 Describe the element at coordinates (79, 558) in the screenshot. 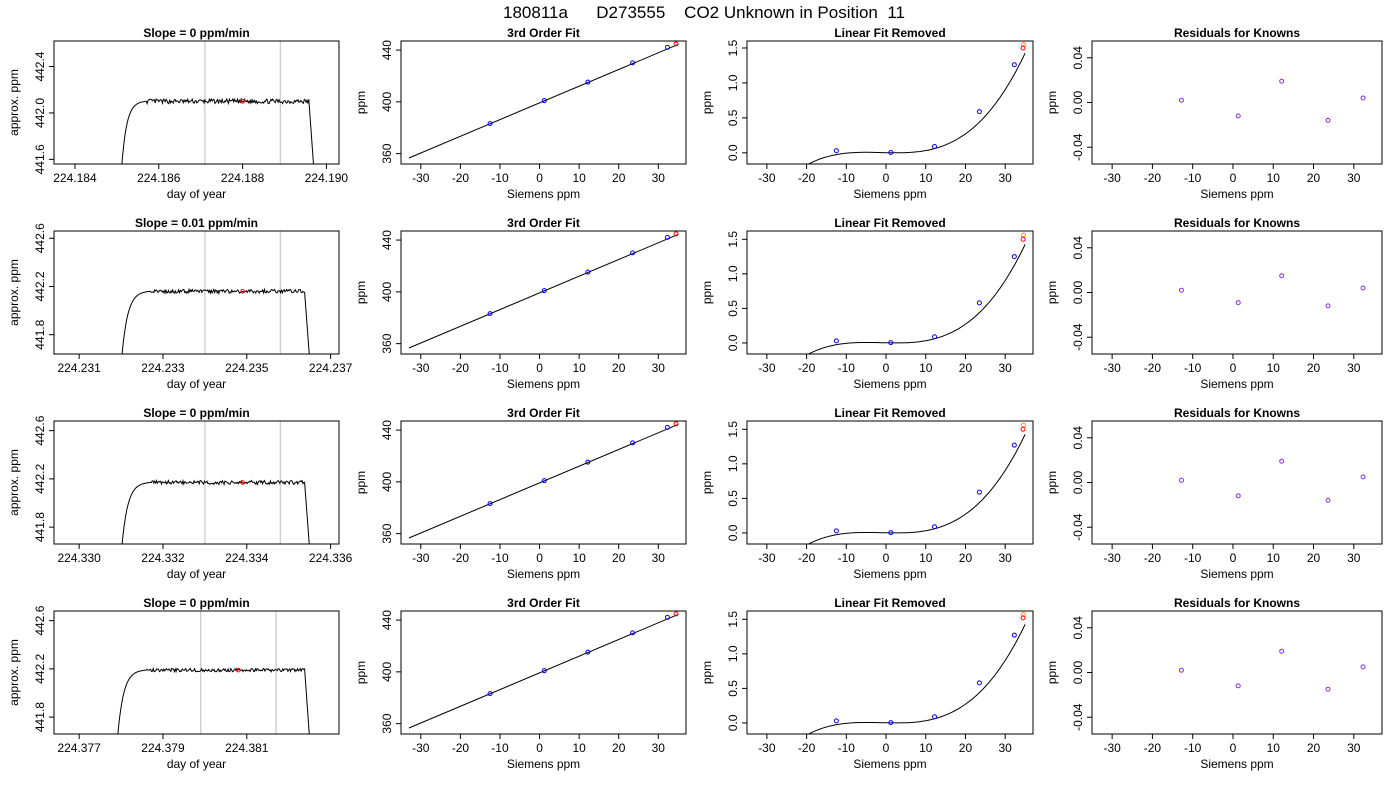

I see `x-tick-label: 224.330` at that location.